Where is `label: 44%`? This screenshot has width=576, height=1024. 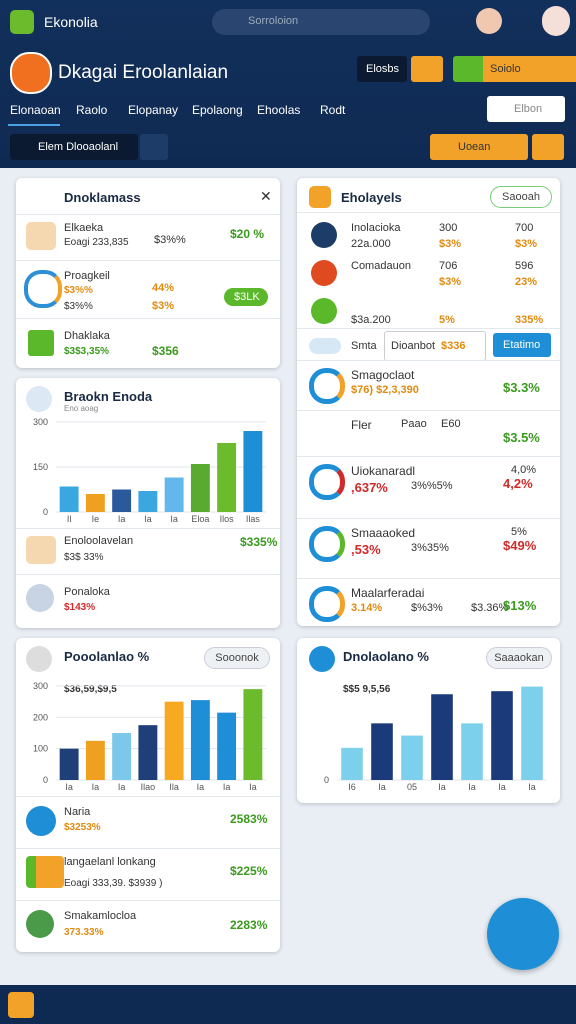 label: 44% is located at coordinates (163, 288).